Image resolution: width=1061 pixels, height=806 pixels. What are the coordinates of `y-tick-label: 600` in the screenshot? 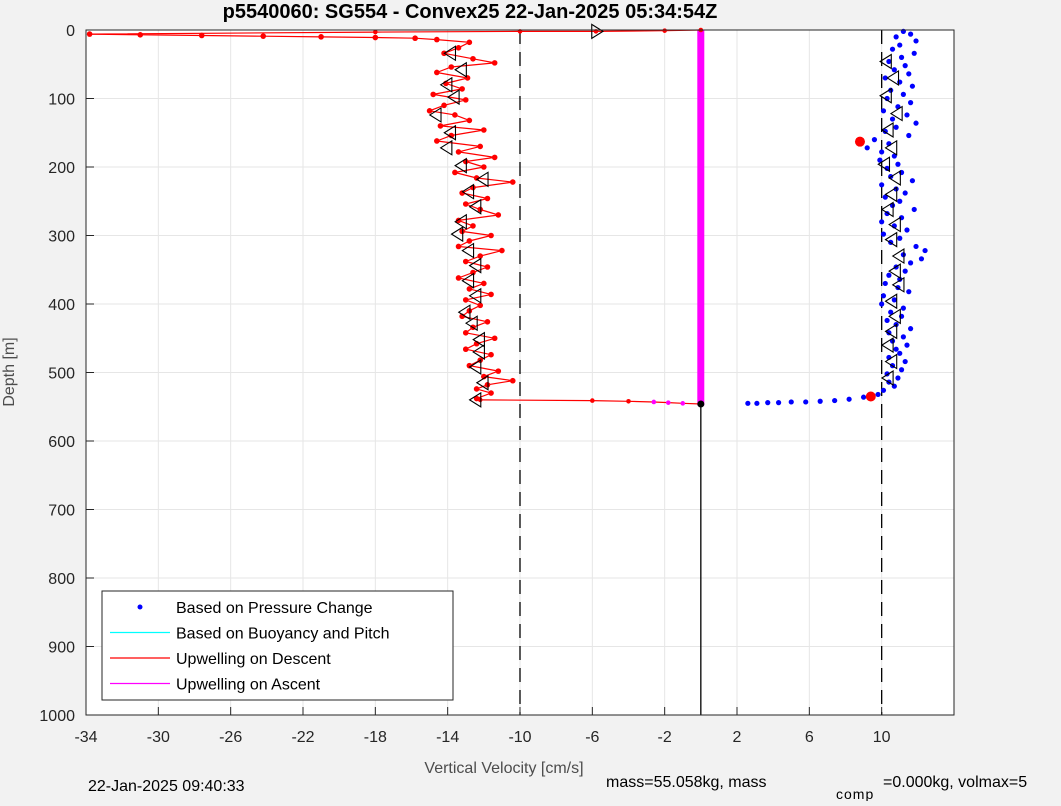 It's located at (61, 442).